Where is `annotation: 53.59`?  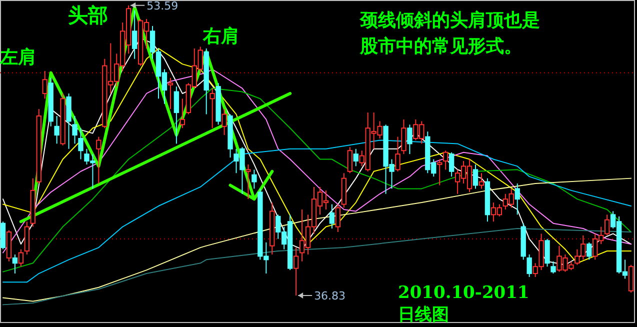 annotation: 53.59 is located at coordinates (162, 6).